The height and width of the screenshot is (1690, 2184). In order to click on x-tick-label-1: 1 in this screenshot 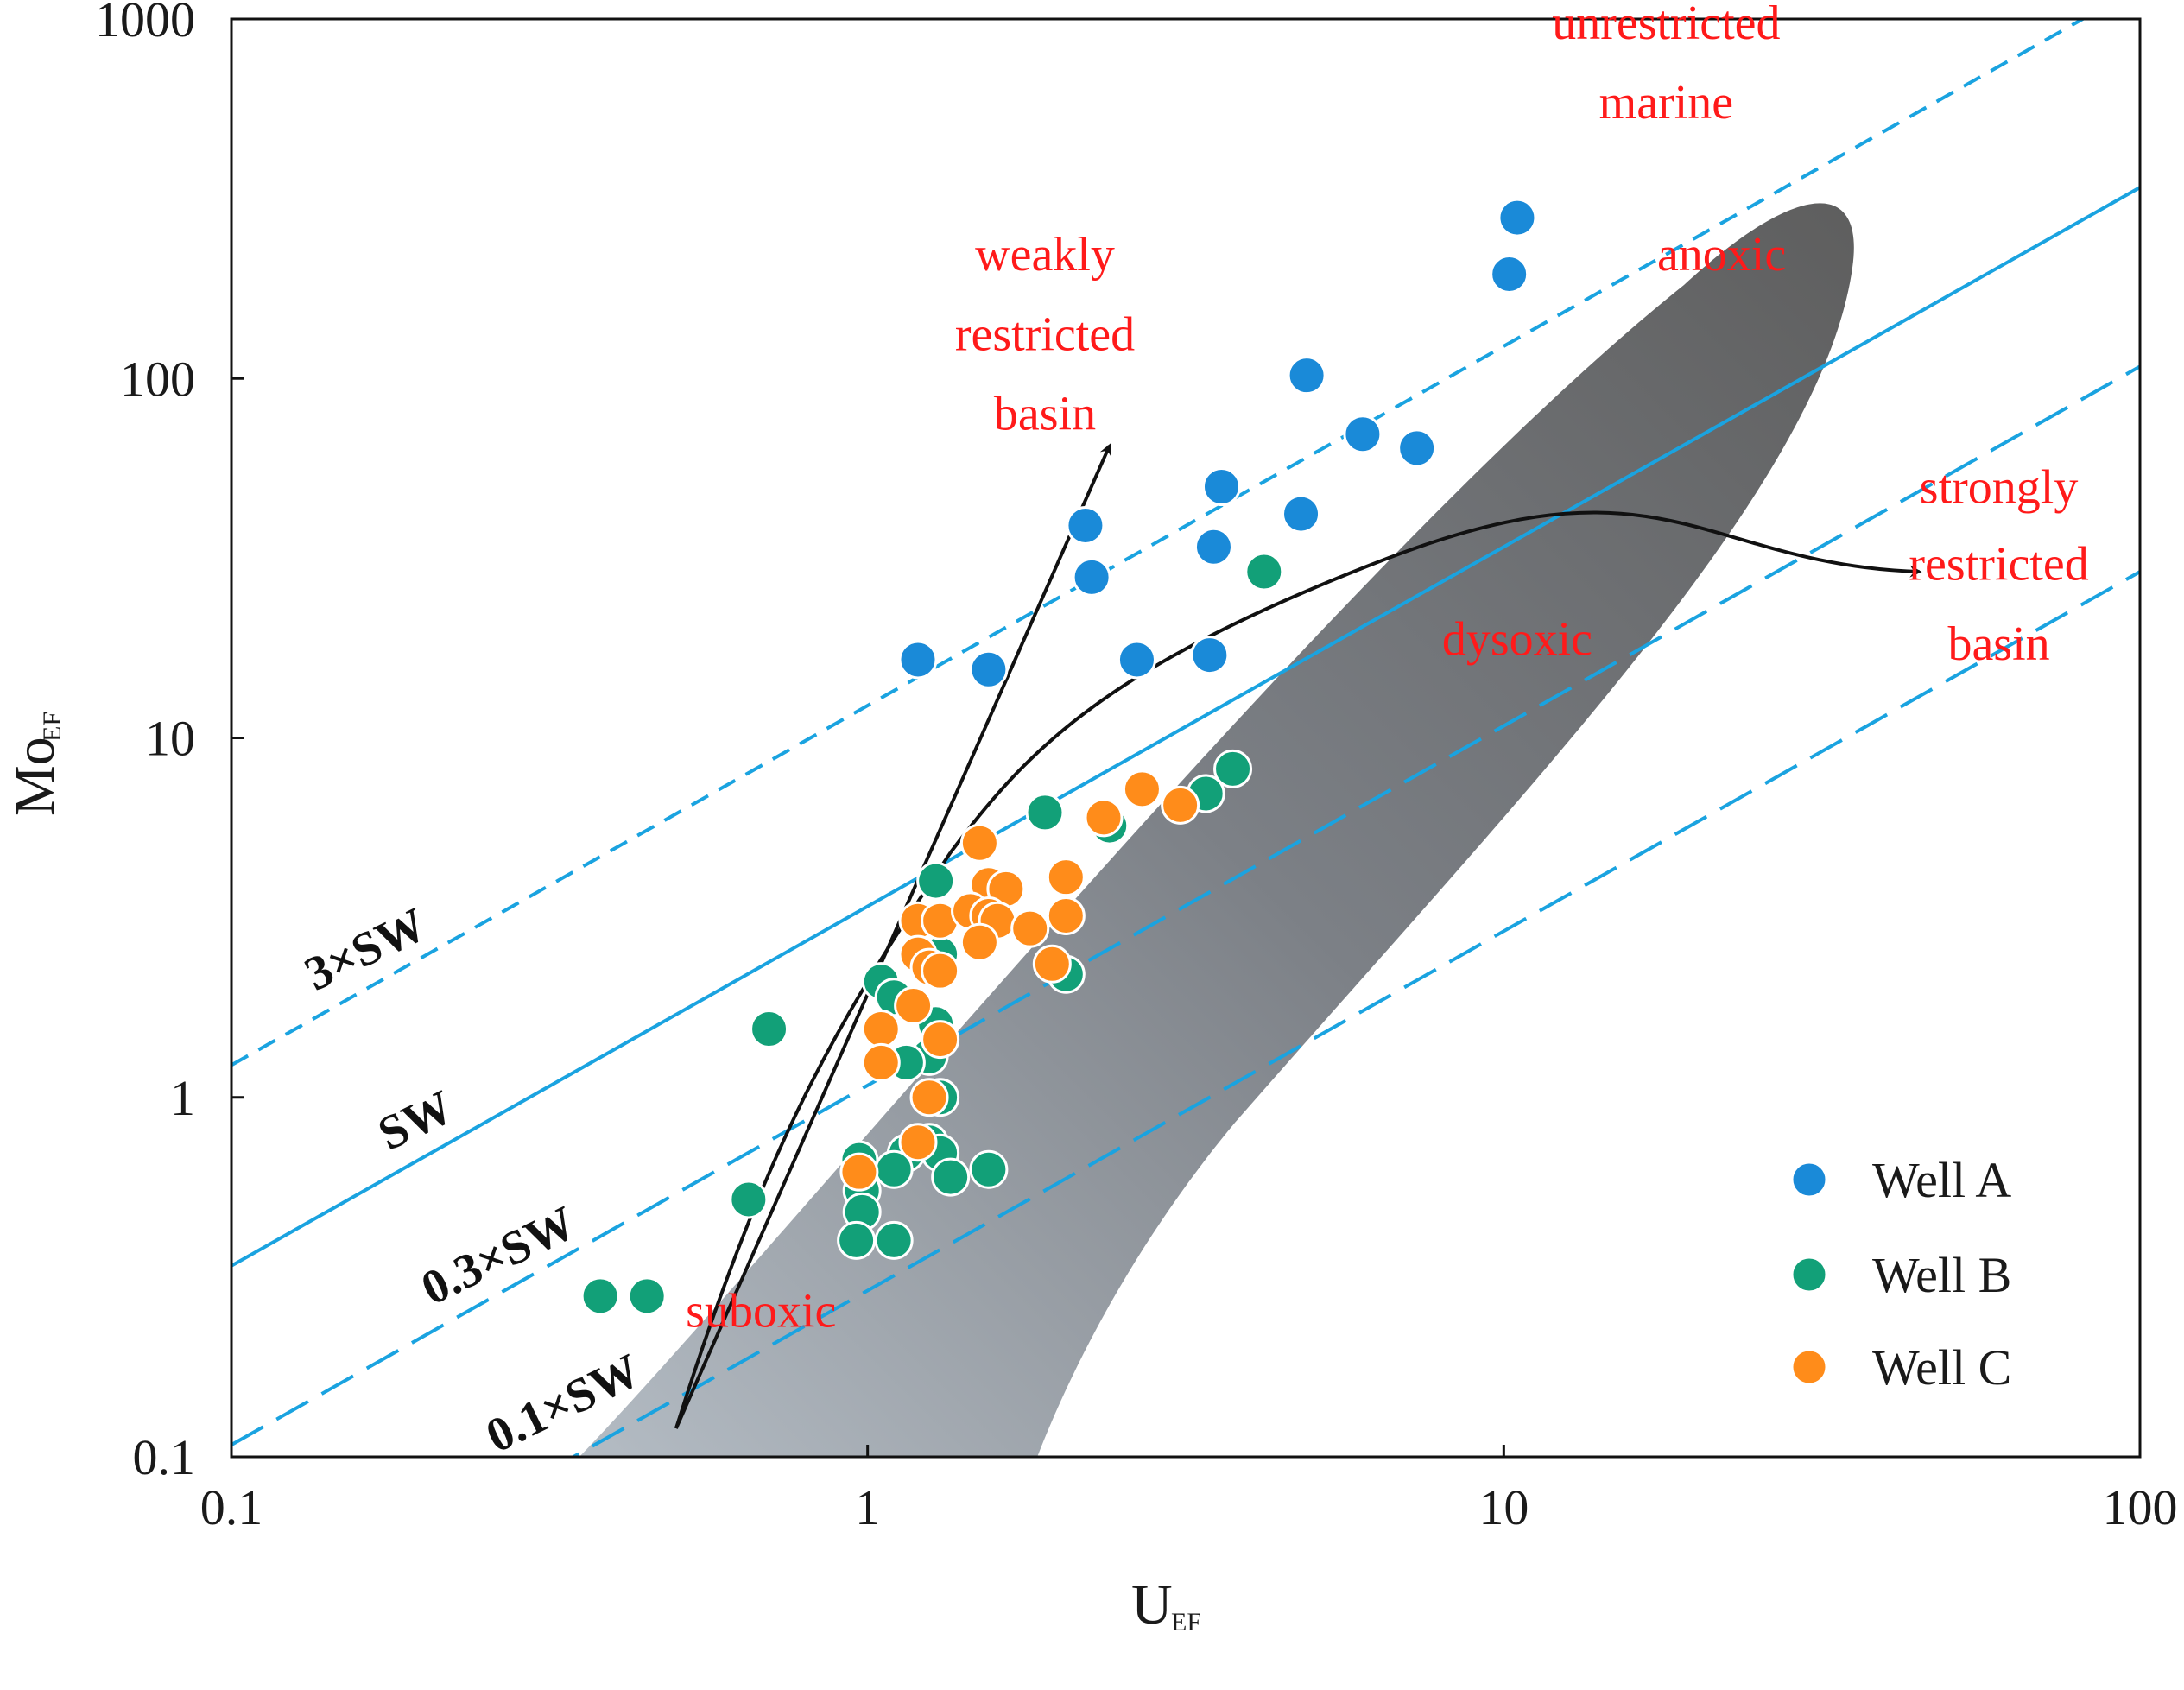, I will do `click(867, 1507)`.